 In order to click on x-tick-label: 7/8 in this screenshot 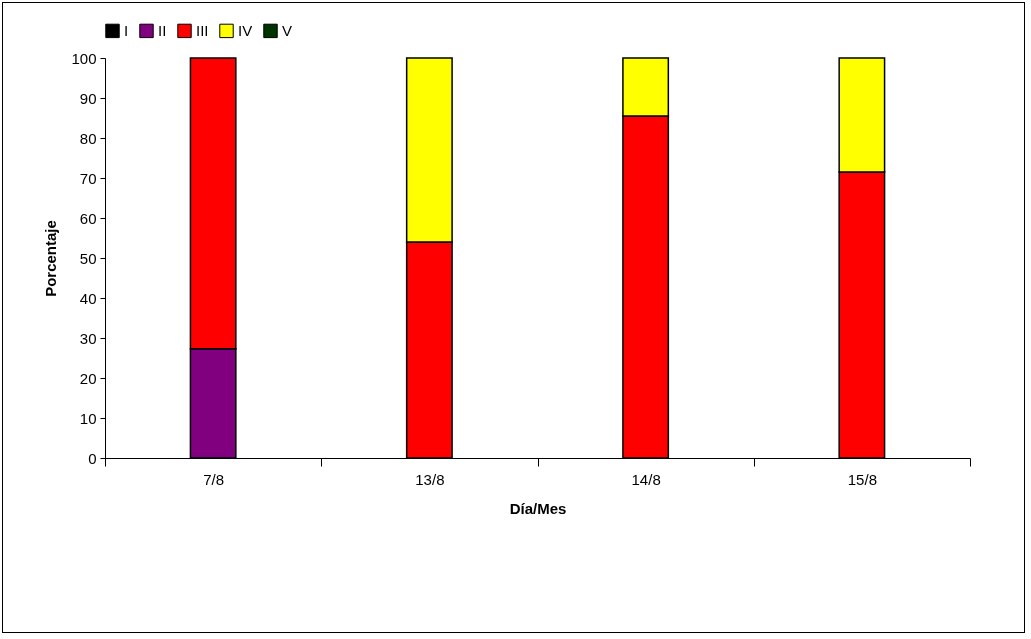, I will do `click(214, 479)`.